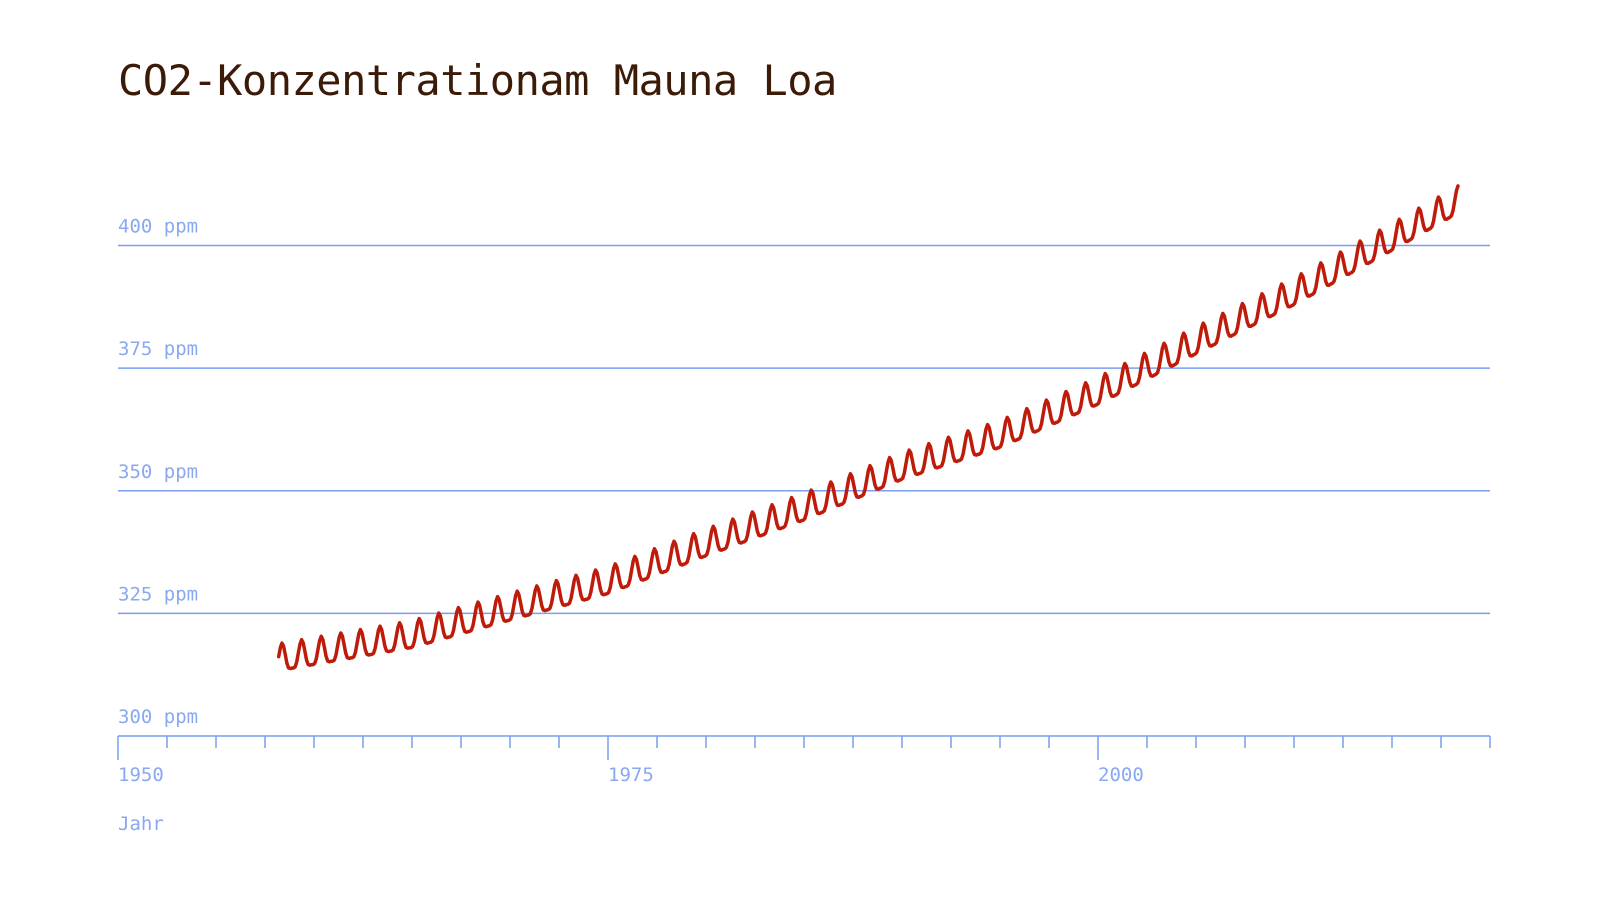 The width and height of the screenshot is (1600, 900). I want to click on chart-title: CO2-Konzentrationam Mauna Loa, so click(477, 80).